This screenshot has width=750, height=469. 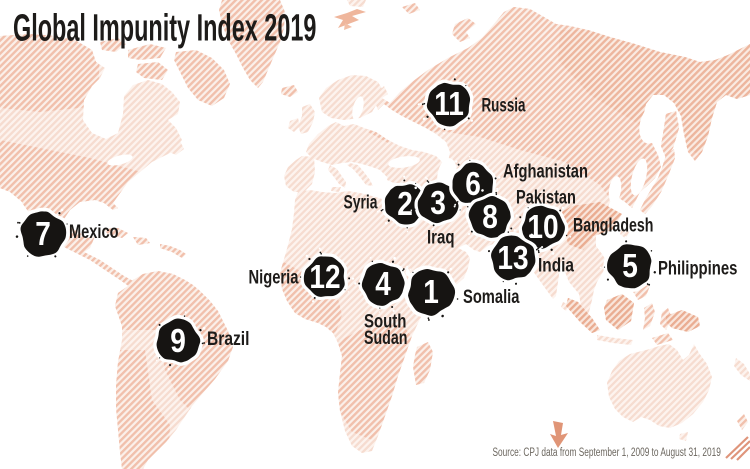 What do you see at coordinates (438, 203) in the screenshot?
I see `svg-text: 3` at bounding box center [438, 203].